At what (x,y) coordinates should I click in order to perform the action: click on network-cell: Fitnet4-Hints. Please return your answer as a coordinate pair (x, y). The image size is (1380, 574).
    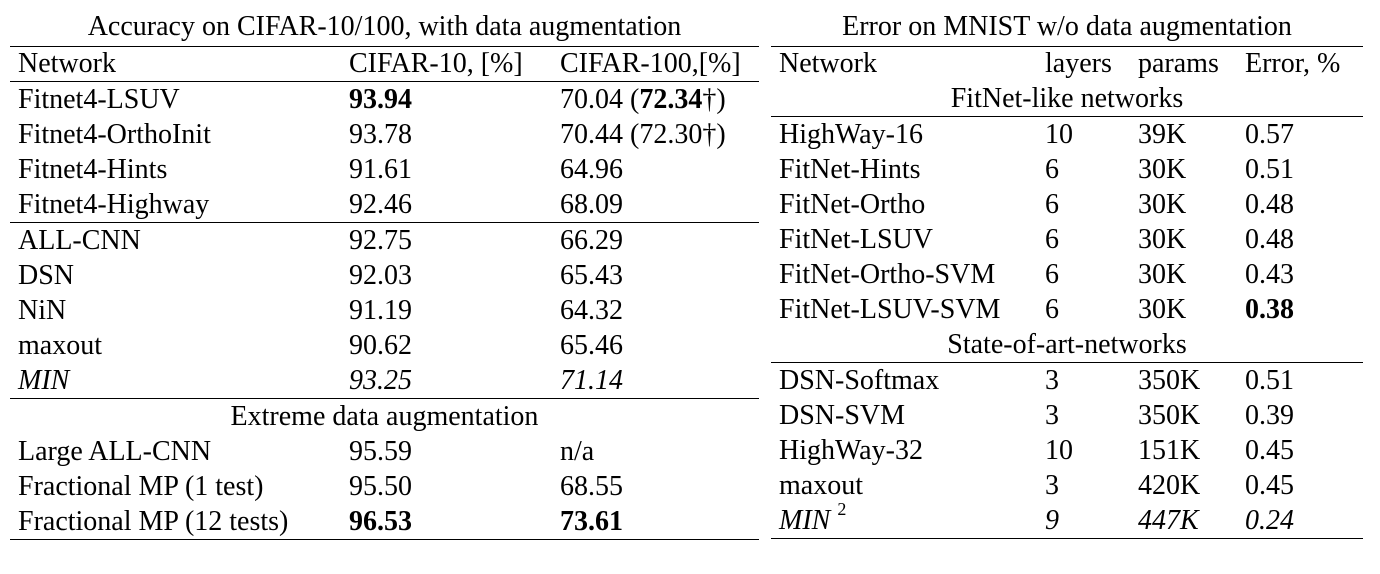
    Looking at the image, I should click on (93, 169).